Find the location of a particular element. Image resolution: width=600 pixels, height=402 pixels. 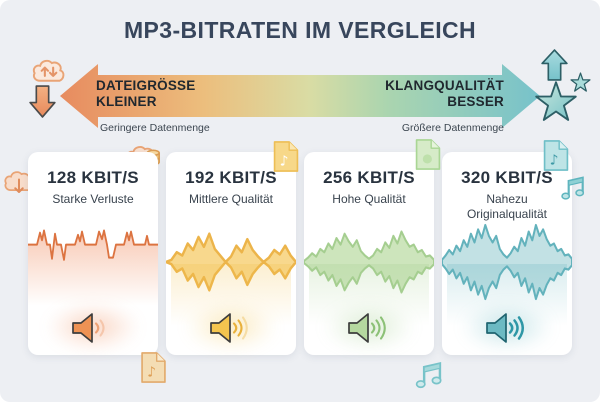

bitrate-card-128: 128 KBIT/S Starke Verluste is located at coordinates (93, 253).